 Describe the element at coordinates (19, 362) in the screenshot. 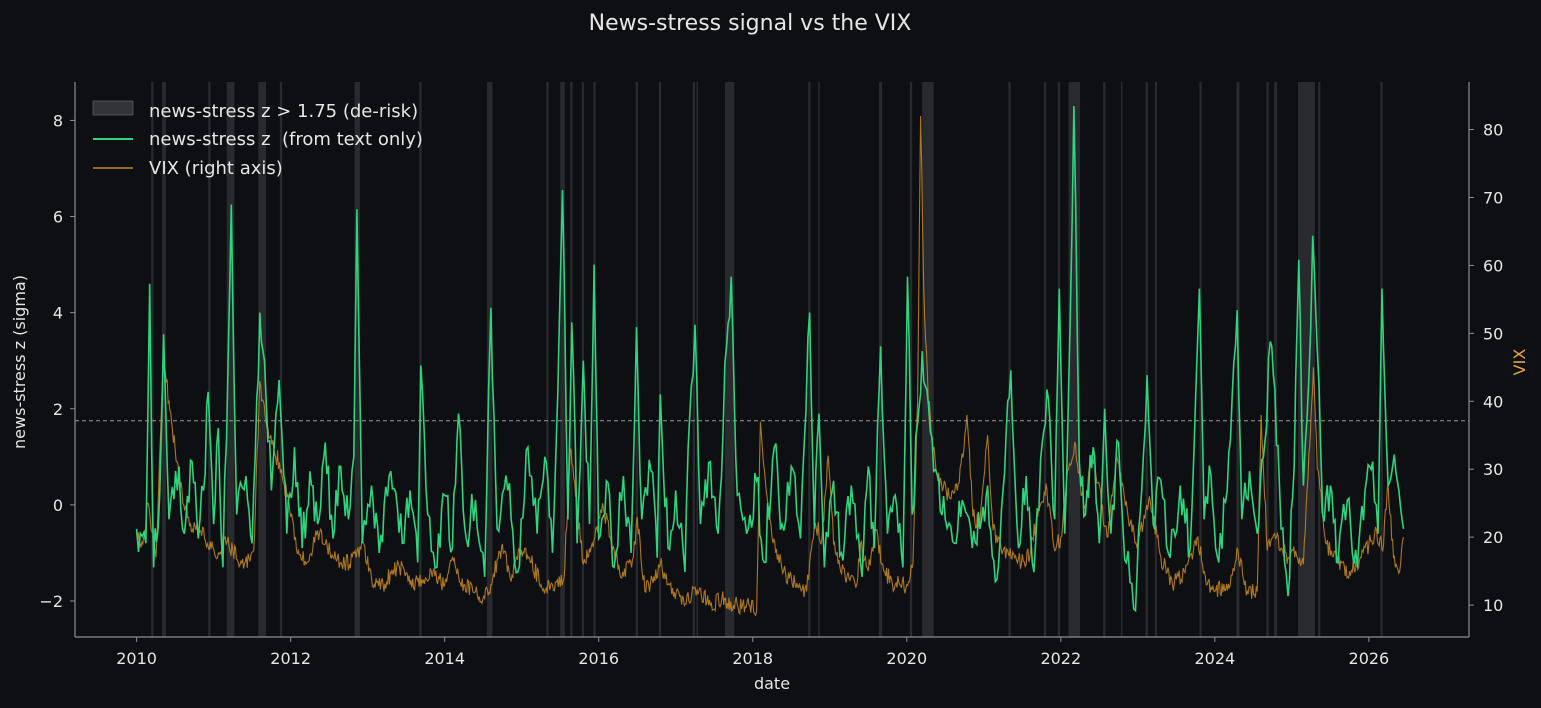

I see `y-axis-label: news-stress z (sigma)` at that location.